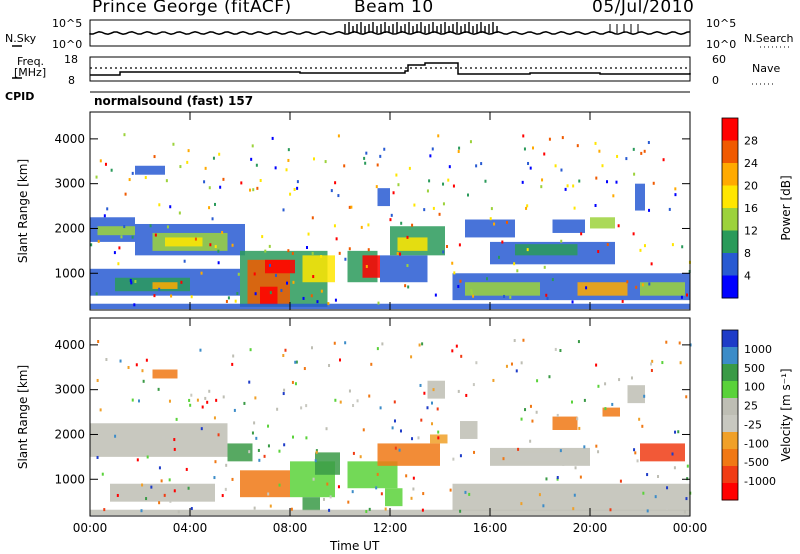 The image size is (800, 554). What do you see at coordinates (690, 528) in the screenshot?
I see `xtick-label: 00:00` at bounding box center [690, 528].